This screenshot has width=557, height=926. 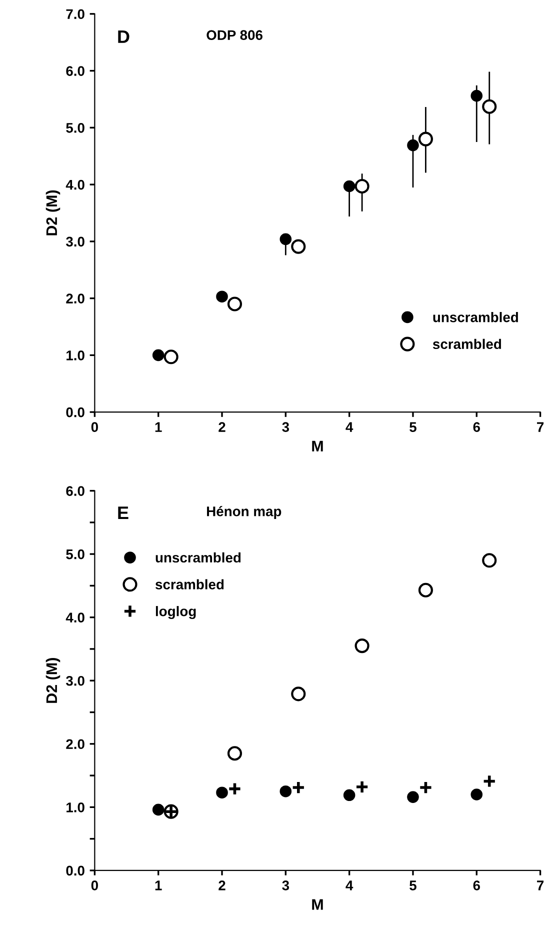 I want to click on annotation: E, so click(x=123, y=513).